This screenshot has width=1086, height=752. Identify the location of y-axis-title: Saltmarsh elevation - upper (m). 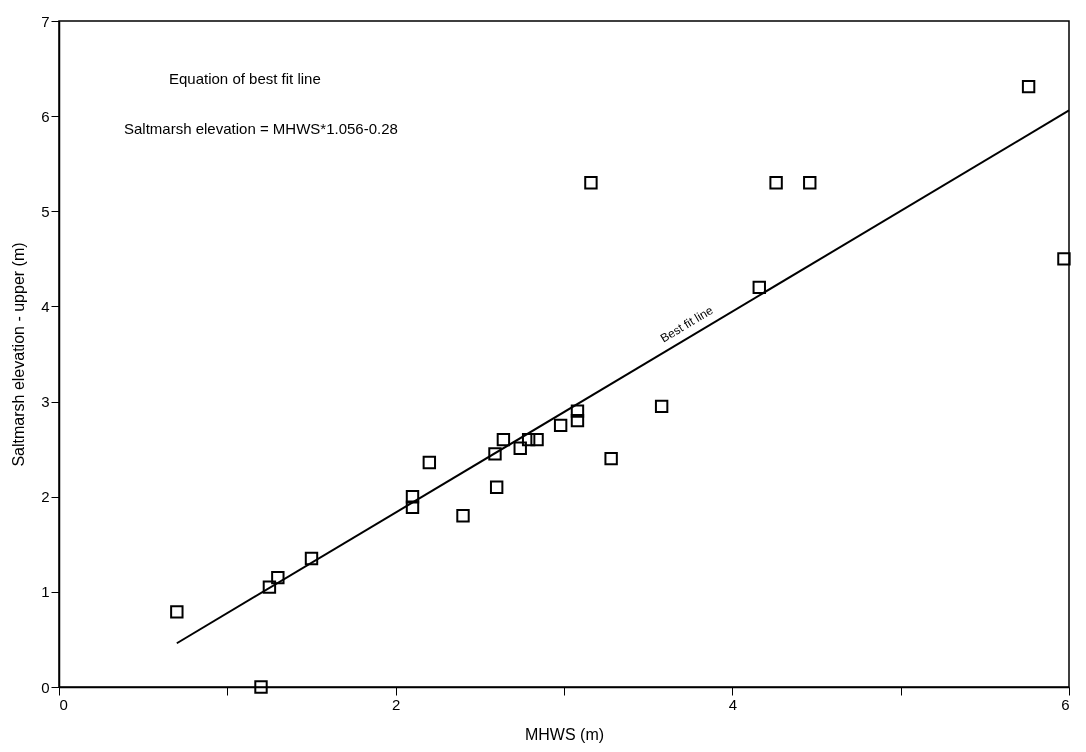
(19, 354).